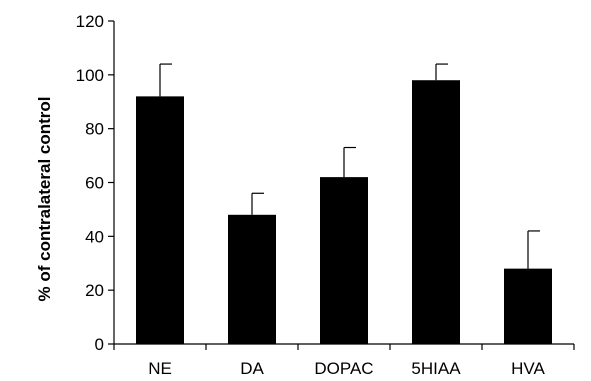  Describe the element at coordinates (528, 368) in the screenshot. I see `x-category-label: HVA` at that location.